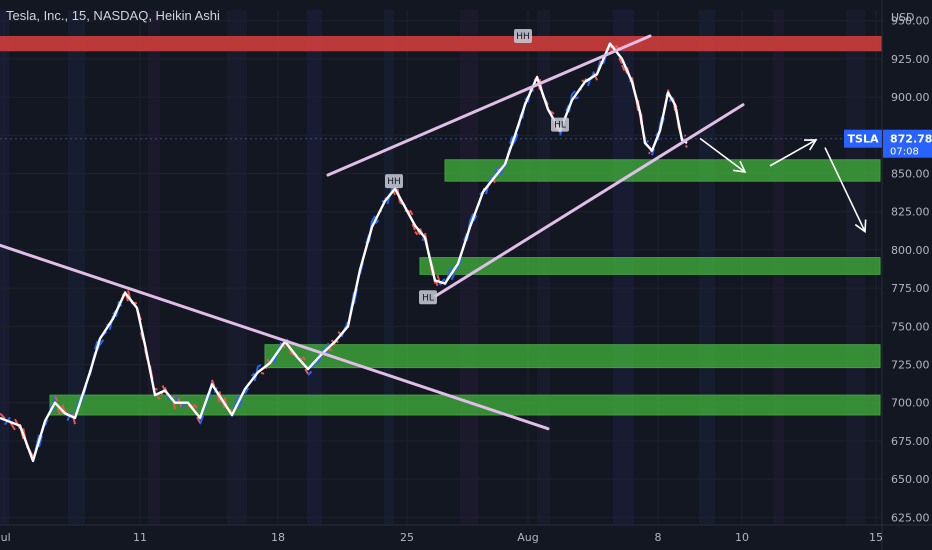  I want to click on bar-countdown: 07:08, so click(904, 152).